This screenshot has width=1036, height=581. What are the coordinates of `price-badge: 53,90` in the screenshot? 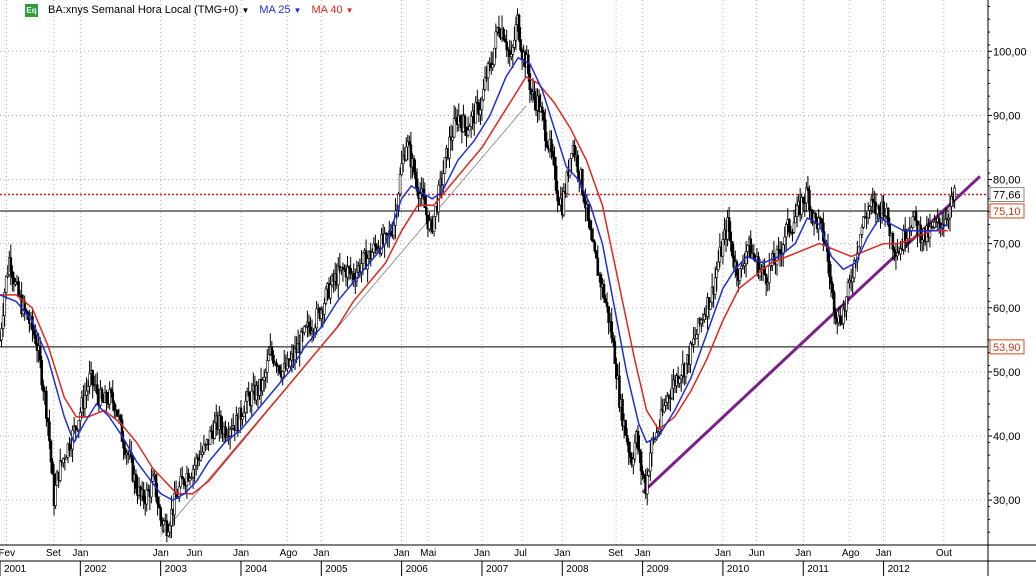 It's located at (1007, 347).